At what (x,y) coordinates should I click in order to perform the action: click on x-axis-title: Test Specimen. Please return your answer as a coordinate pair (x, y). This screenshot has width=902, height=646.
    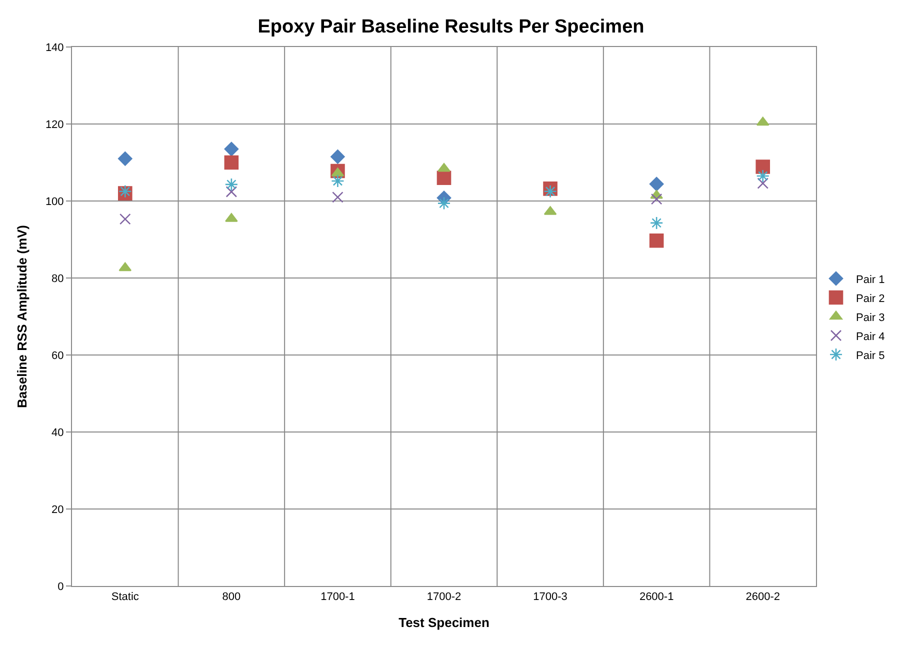
    Looking at the image, I should click on (444, 622).